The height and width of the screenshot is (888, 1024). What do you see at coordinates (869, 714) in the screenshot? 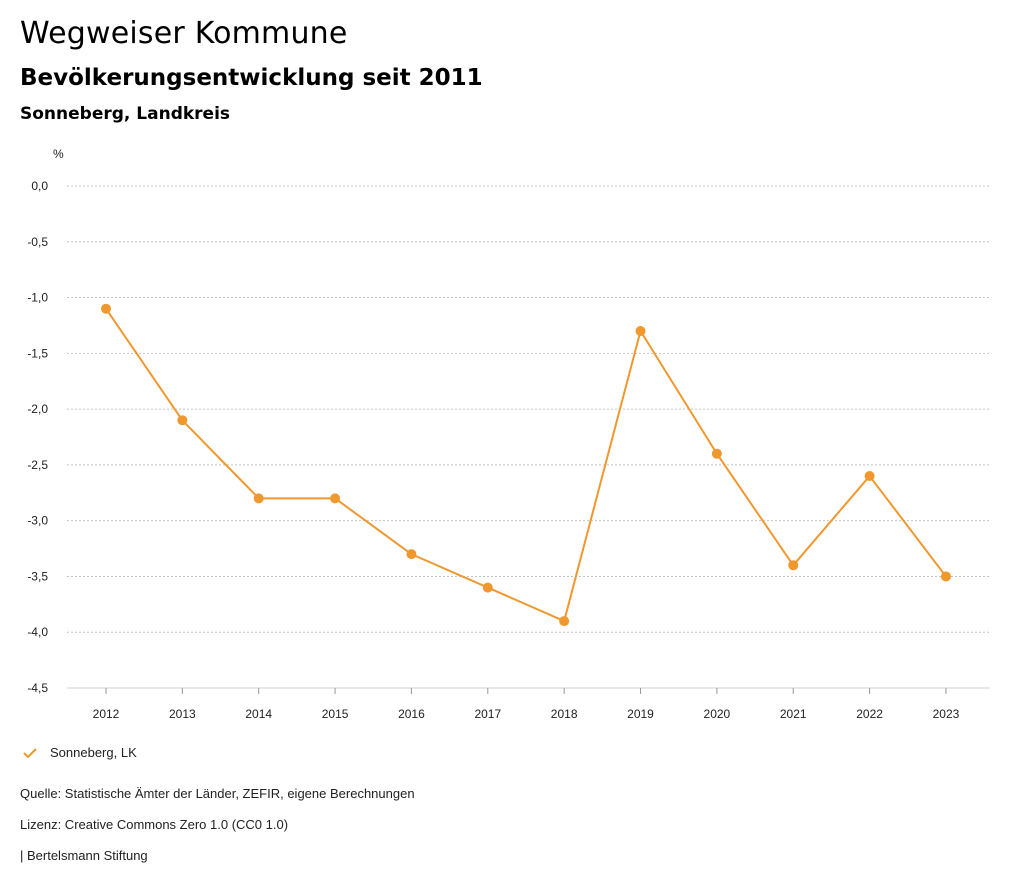
I see `x-tick-label: 2022` at bounding box center [869, 714].